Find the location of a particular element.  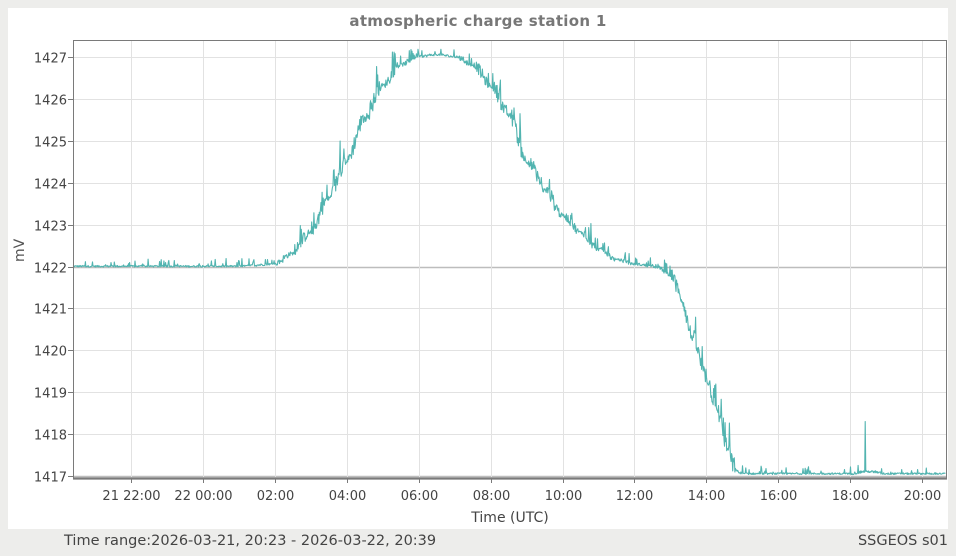

y-tick-label: 1424 is located at coordinates (50, 185).